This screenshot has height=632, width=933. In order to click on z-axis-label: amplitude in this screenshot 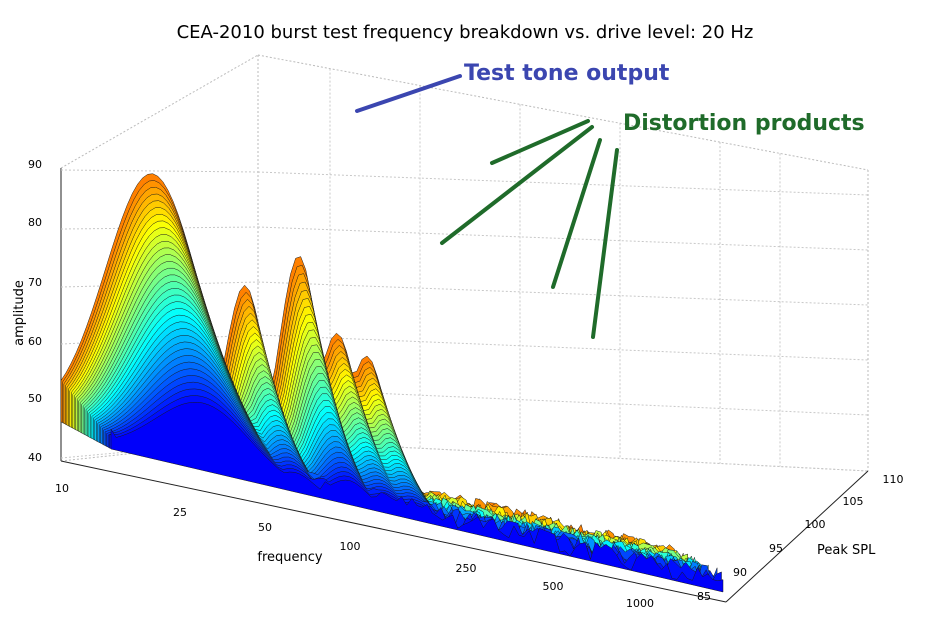, I will do `click(19, 313)`.